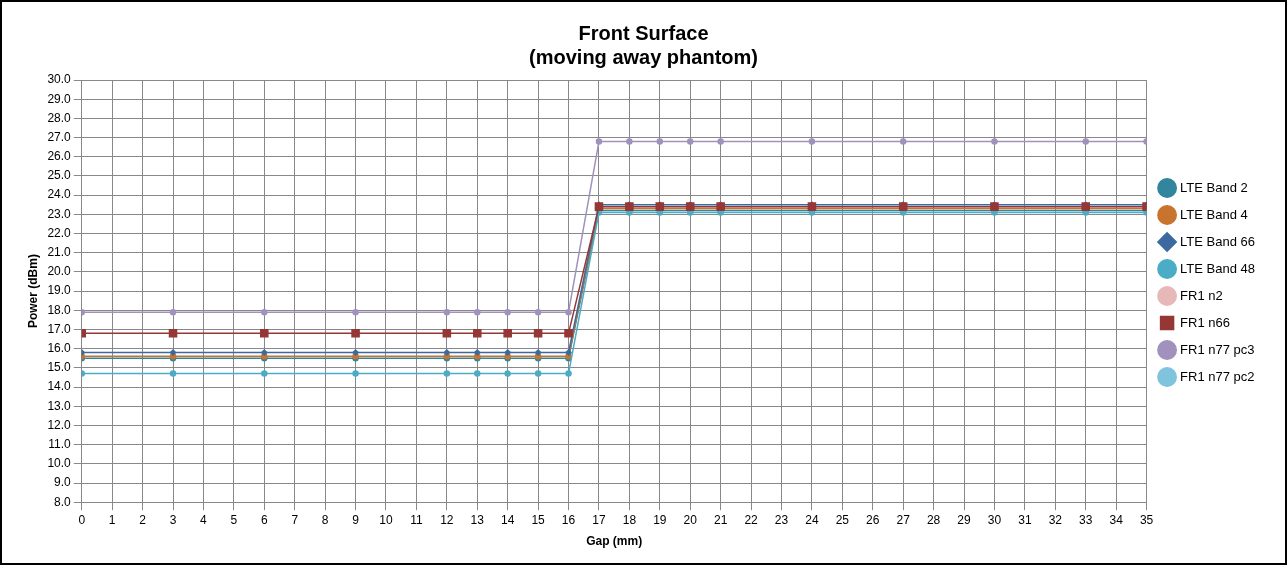  Describe the element at coordinates (264, 519) in the screenshot. I see `x-tick-label: 6` at that location.